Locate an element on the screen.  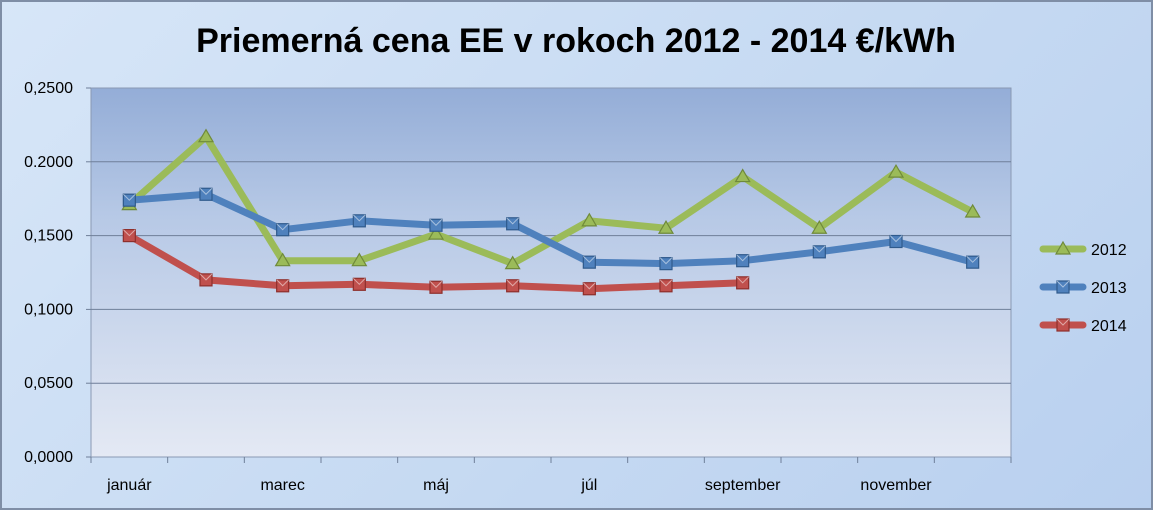
legend-label-2013: 2013 is located at coordinates (1109, 288).